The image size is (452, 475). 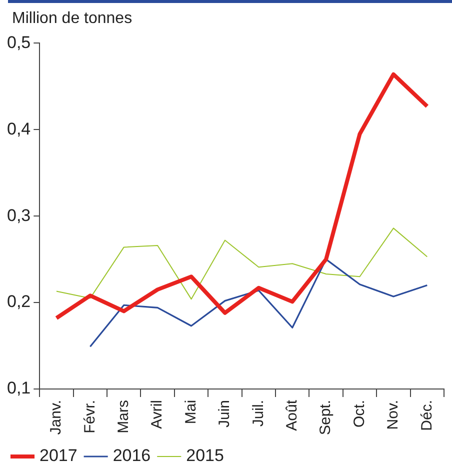 I want to click on legend-label: 2016, so click(x=131, y=456).